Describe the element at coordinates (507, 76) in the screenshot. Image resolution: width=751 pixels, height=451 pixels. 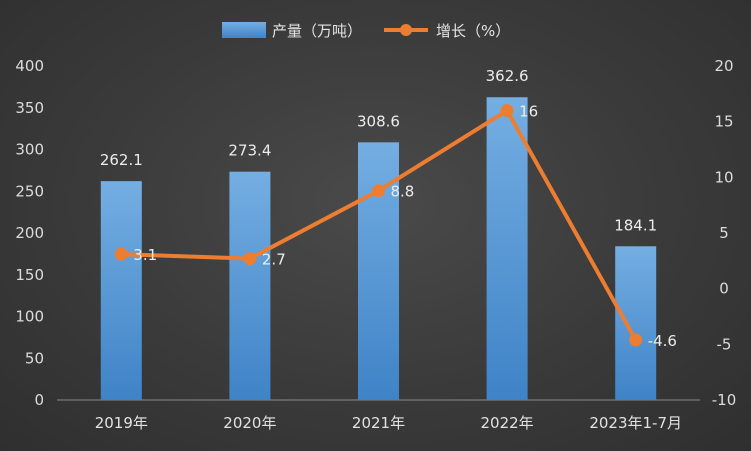
I see `bar-value-label: 362.6` at that location.